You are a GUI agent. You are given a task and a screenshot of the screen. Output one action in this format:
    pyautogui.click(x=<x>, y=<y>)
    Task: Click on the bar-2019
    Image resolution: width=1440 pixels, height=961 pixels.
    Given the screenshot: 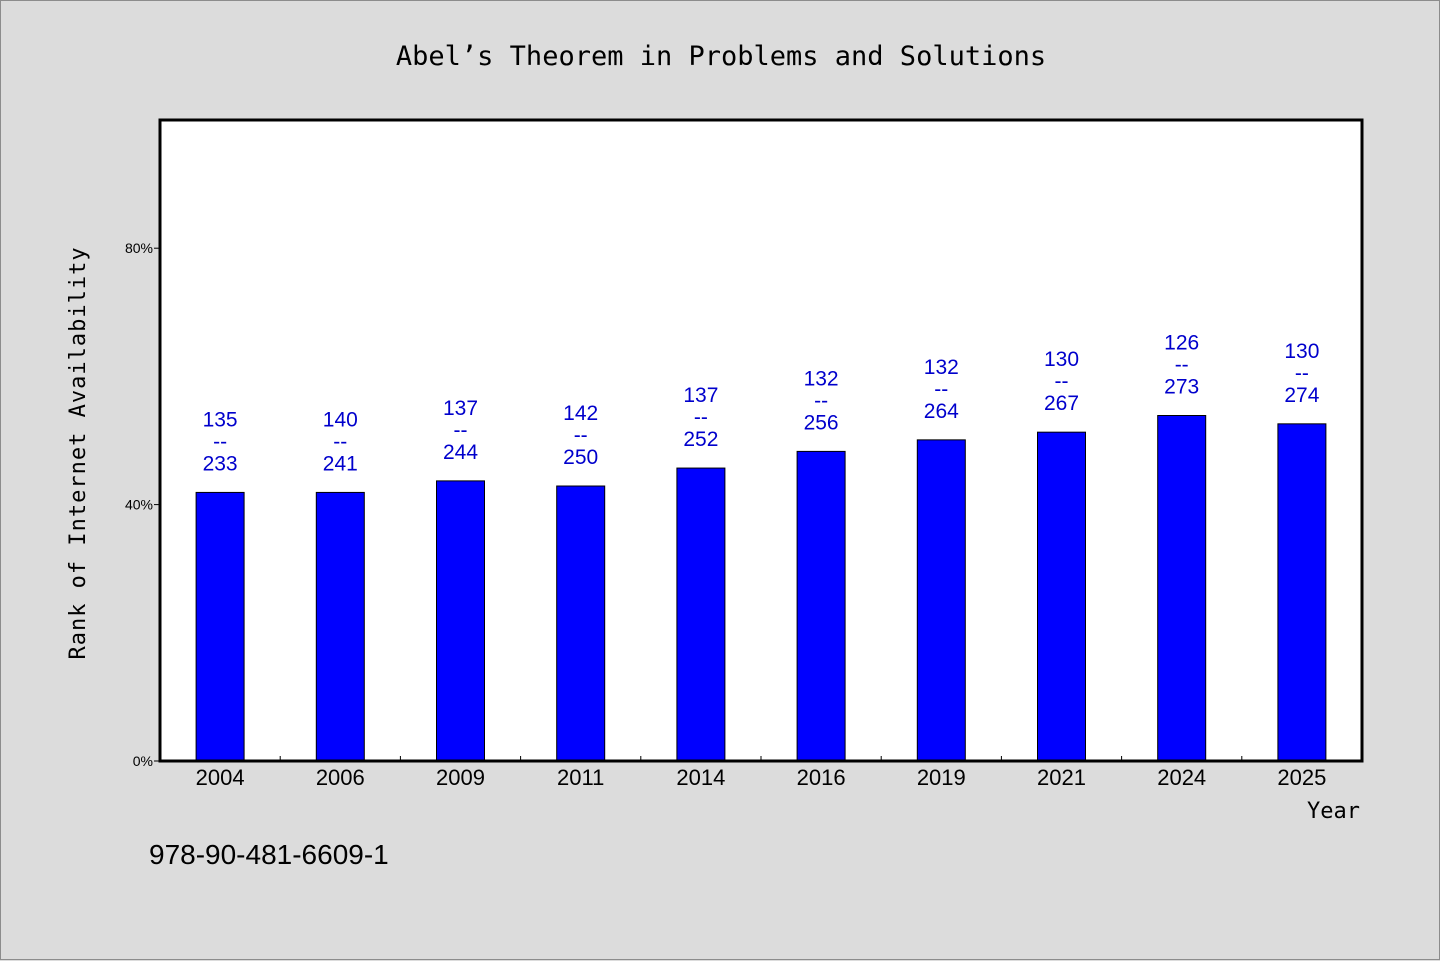 What is the action you would take?
    pyautogui.click(x=941, y=600)
    